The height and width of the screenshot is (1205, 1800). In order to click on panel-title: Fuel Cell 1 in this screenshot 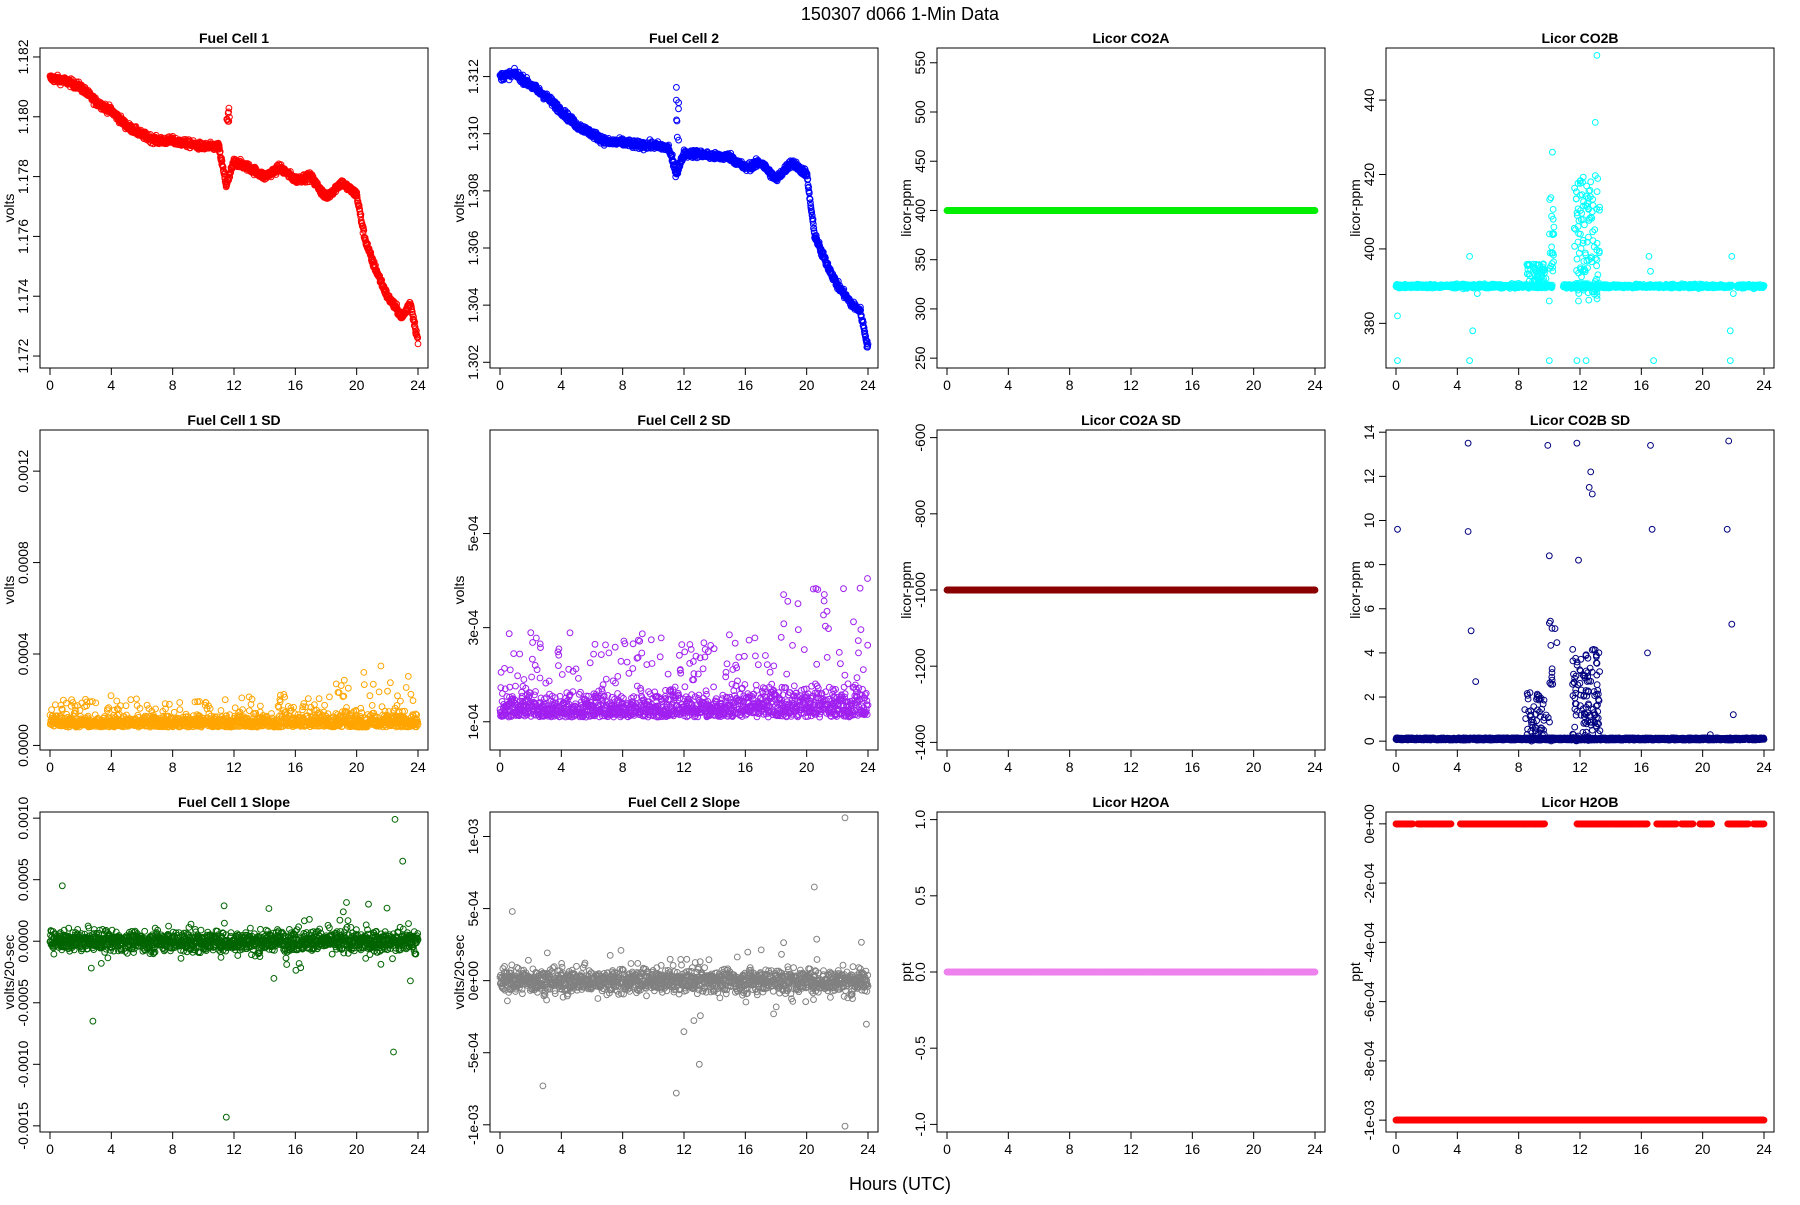, I will do `click(234, 38)`.